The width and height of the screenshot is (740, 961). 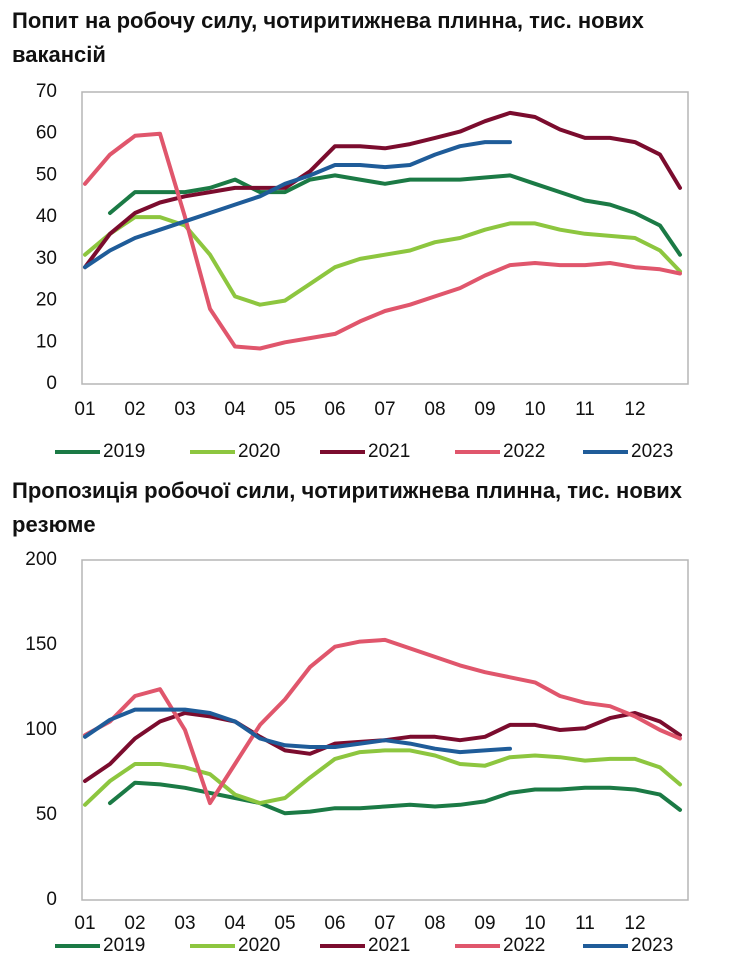 I want to click on y-tick-label: 150, so click(x=41, y=644).